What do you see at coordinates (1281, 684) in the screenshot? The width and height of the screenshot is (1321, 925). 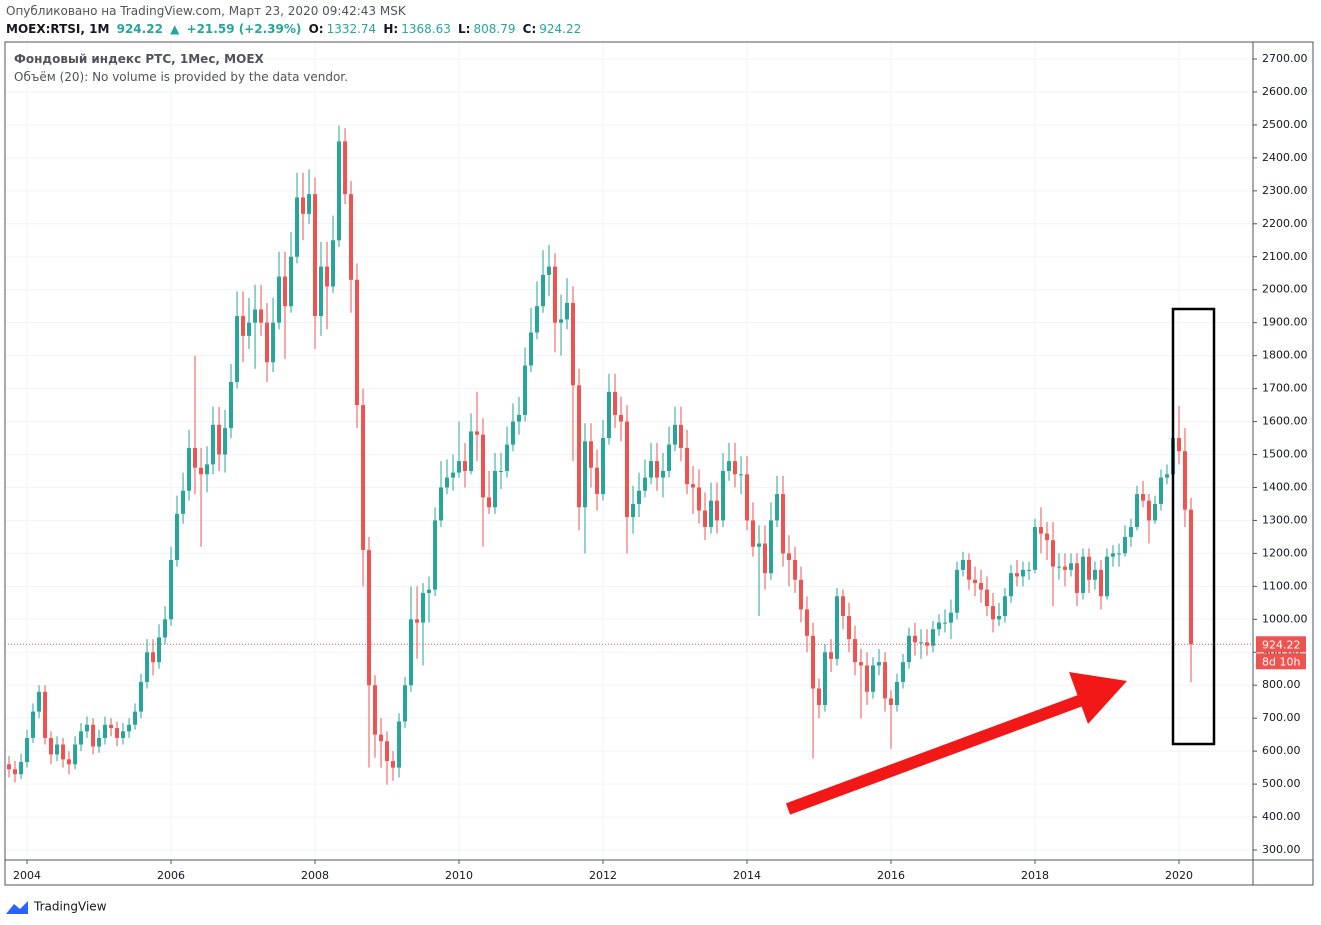 I see `y-tick-label: 800.00` at bounding box center [1281, 684].